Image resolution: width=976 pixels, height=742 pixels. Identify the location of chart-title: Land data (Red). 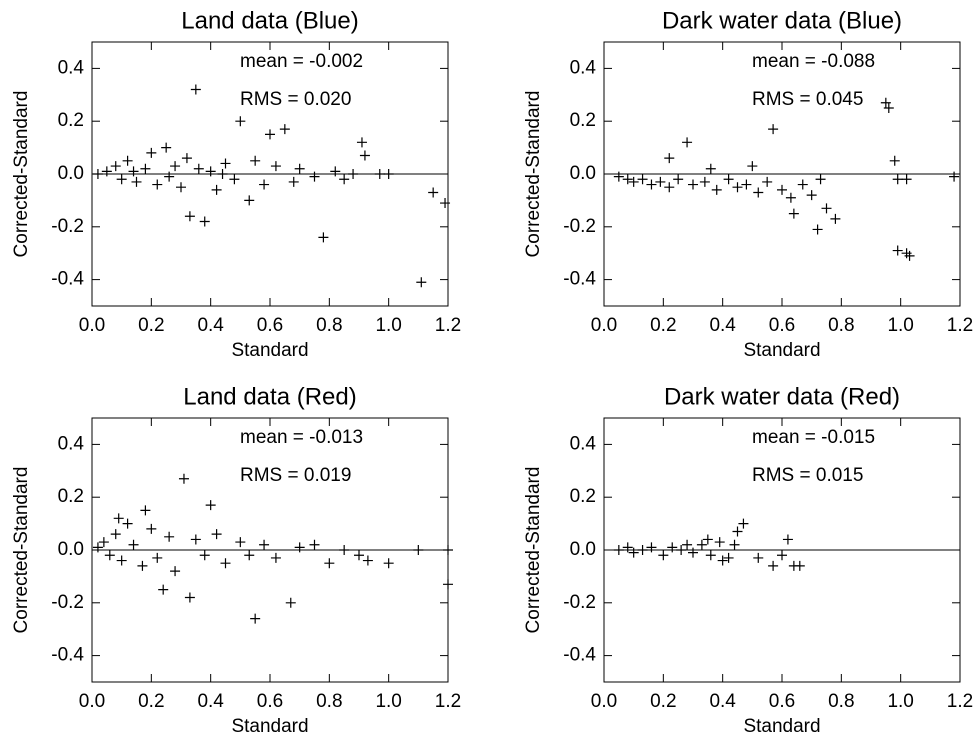
(269, 396).